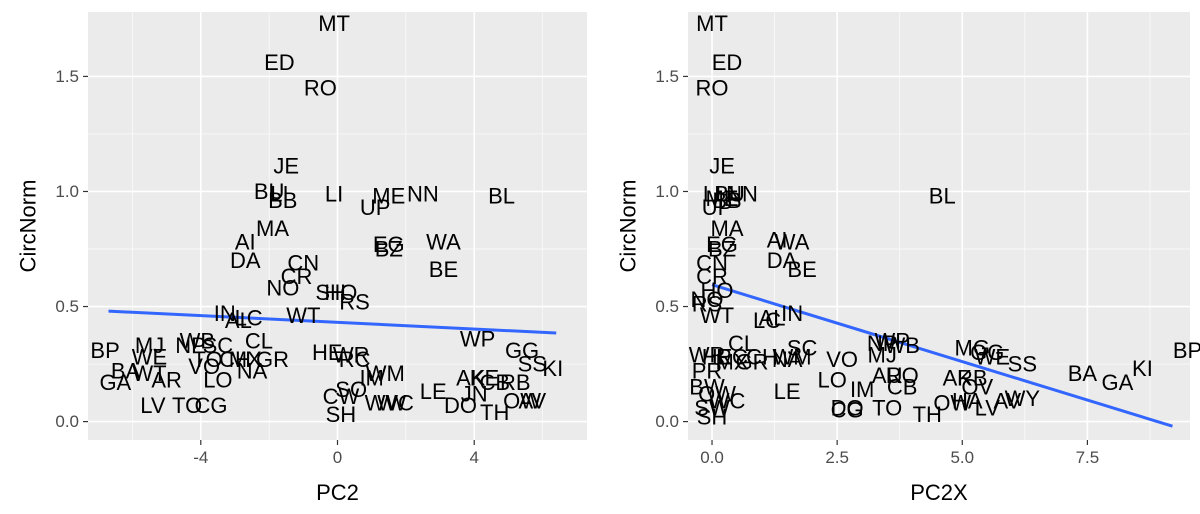 Image resolution: width=1200 pixels, height=514 pixels. Describe the element at coordinates (337, 457) in the screenshot. I see `x-tick-label: 0` at that location.